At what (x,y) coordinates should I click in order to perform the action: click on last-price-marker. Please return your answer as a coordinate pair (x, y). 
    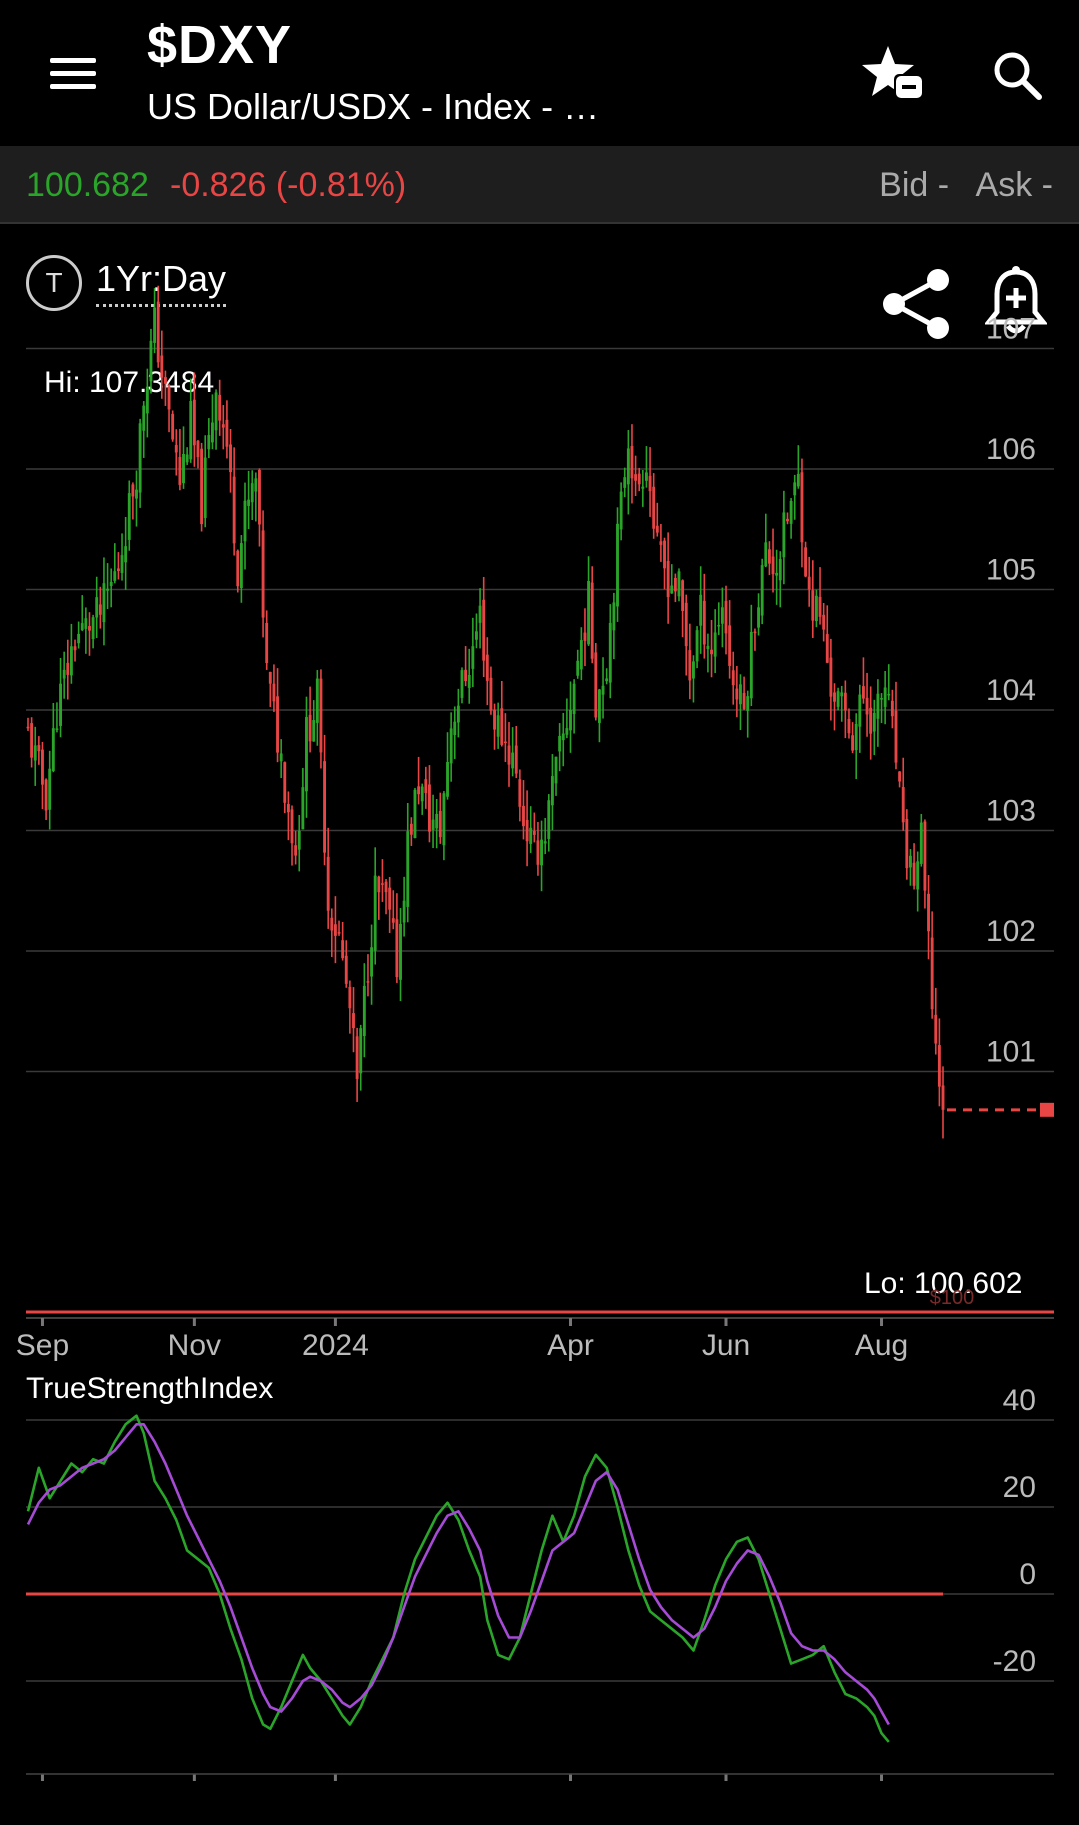
    Looking at the image, I should click on (1047, 1109).